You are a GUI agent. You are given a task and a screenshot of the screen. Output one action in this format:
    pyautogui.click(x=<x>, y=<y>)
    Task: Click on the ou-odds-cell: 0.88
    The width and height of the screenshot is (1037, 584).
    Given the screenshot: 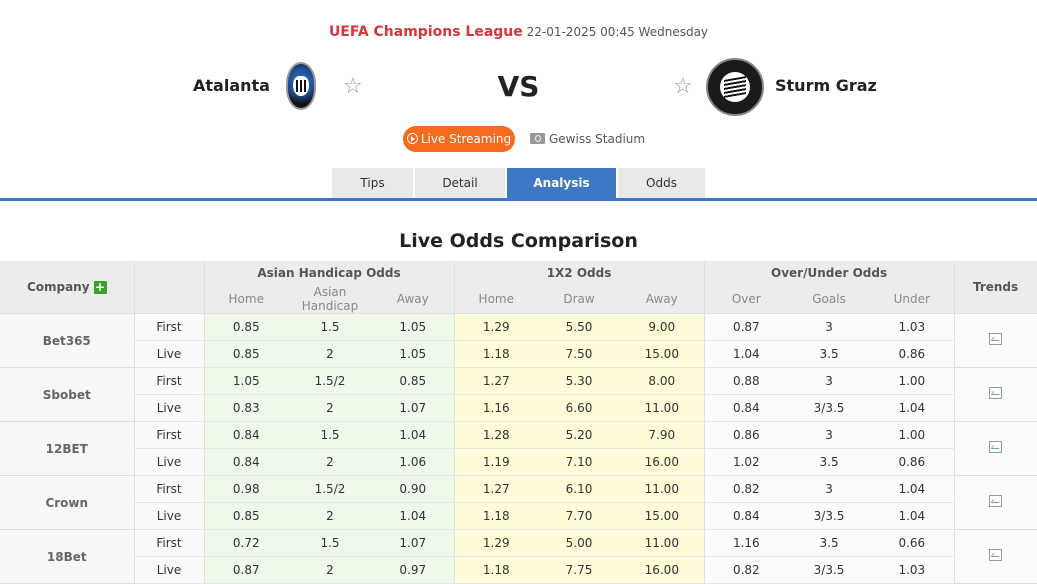 What is the action you would take?
    pyautogui.click(x=746, y=381)
    